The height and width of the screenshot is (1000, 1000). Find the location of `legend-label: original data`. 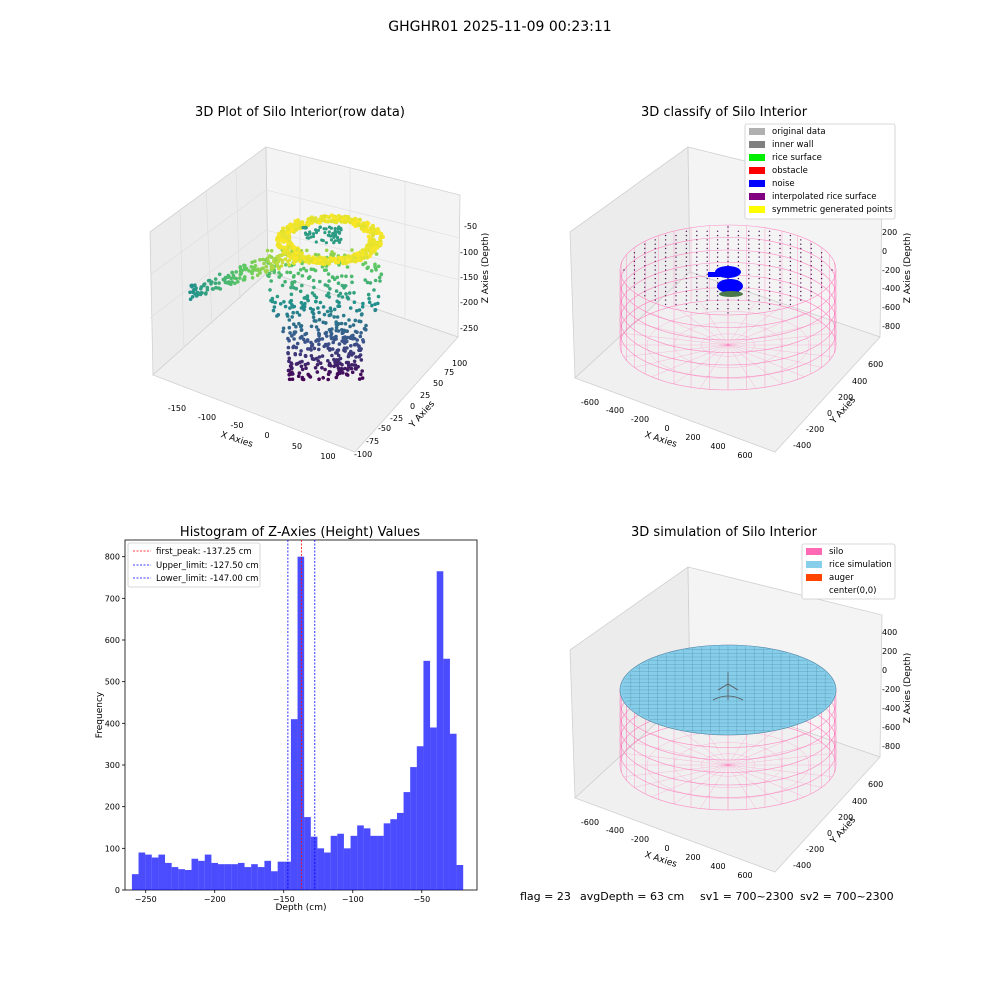

legend-label: original data is located at coordinates (799, 132).